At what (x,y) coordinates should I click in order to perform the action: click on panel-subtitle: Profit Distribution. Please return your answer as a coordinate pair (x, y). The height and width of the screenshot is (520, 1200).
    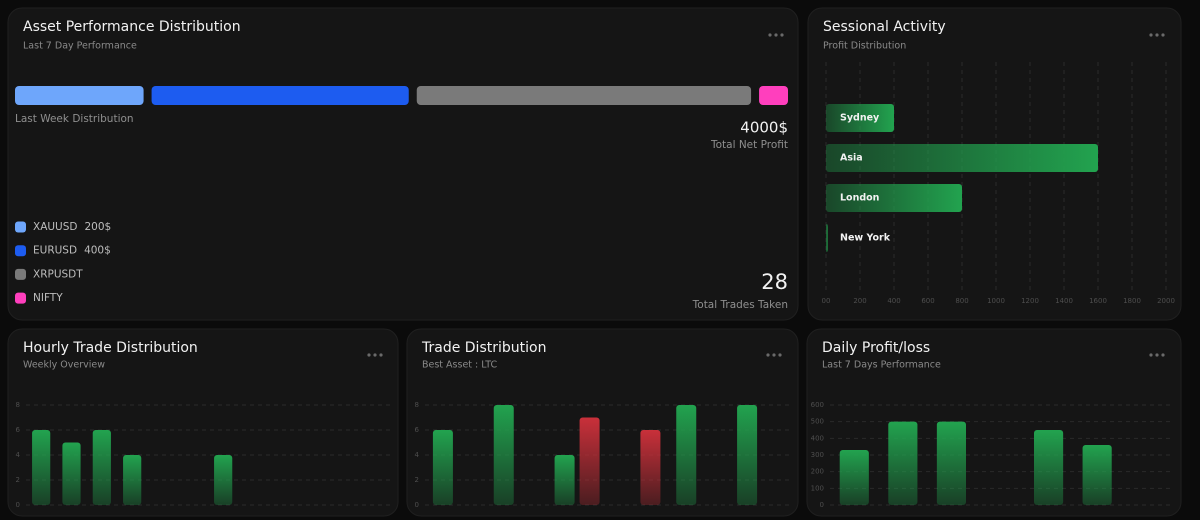
    Looking at the image, I should click on (864, 46).